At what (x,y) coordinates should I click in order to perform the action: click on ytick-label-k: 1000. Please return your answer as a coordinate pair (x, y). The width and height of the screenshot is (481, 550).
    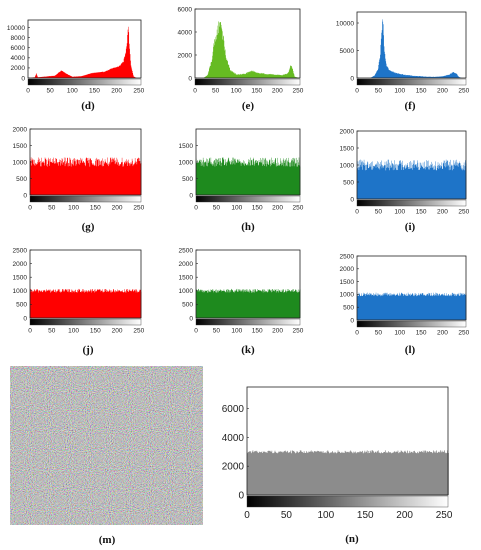
    Looking at the image, I should click on (186, 291).